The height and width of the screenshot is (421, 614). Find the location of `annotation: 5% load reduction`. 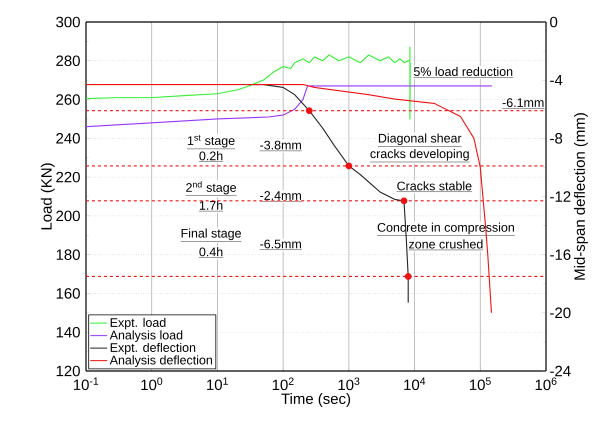

annotation: 5% load reduction is located at coordinates (463, 71).